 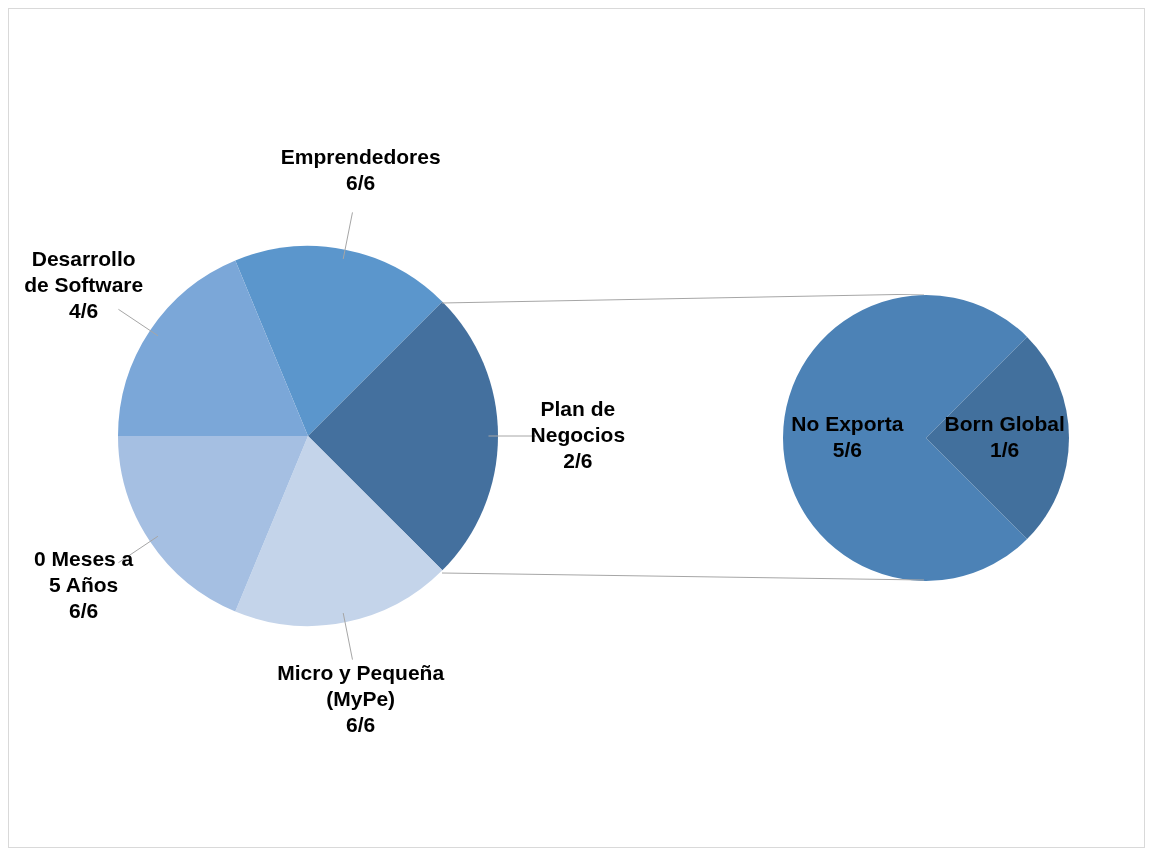 I want to click on slice-label: Desarrollo de Software 4/6, so click(x=84, y=284).